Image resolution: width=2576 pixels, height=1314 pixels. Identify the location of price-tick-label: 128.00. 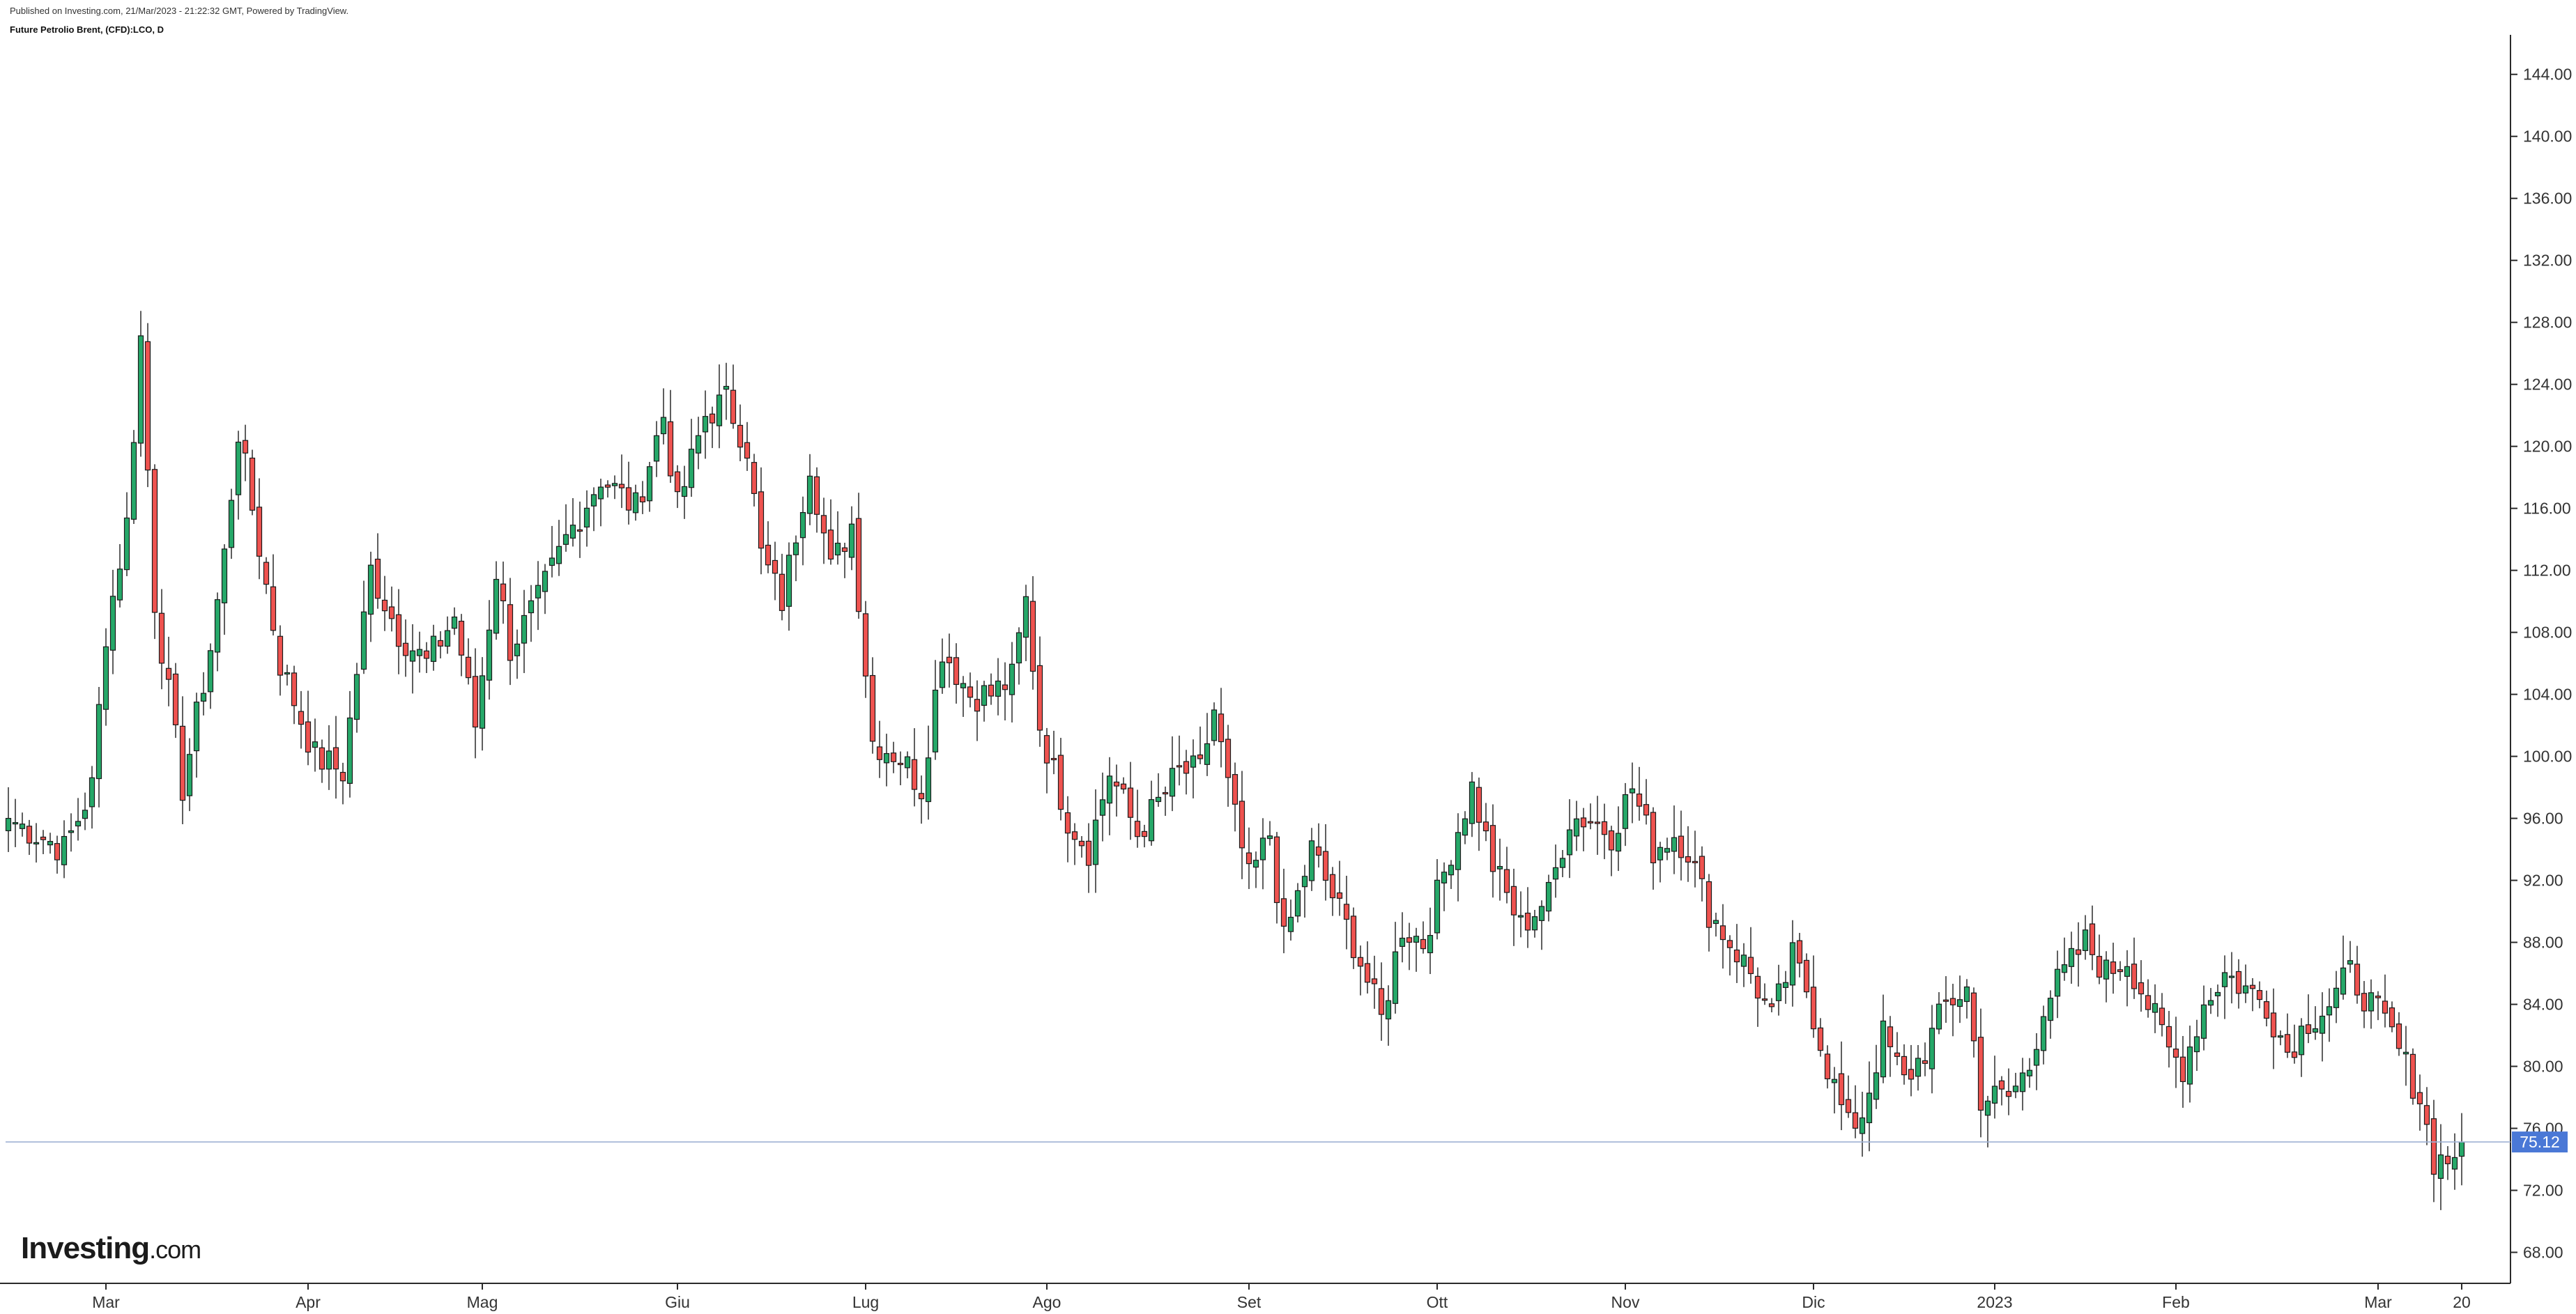
(2547, 323).